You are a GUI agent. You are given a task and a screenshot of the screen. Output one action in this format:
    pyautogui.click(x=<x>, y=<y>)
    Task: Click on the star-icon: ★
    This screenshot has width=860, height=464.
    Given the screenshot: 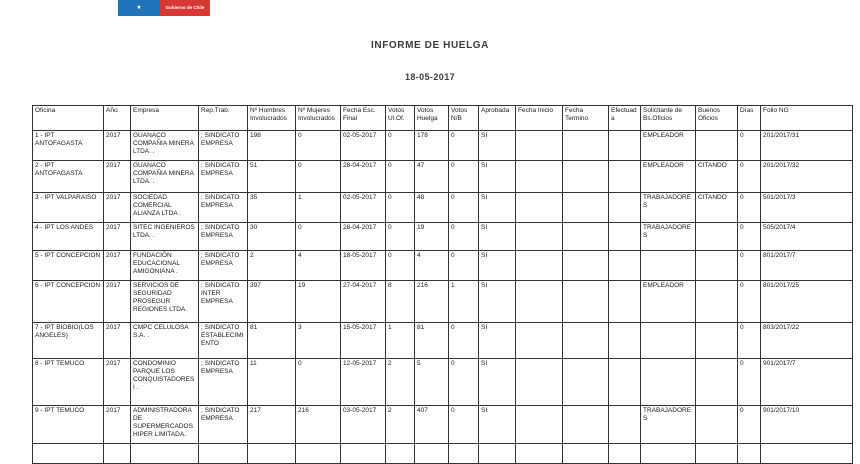 What is the action you would take?
    pyautogui.click(x=139, y=8)
    